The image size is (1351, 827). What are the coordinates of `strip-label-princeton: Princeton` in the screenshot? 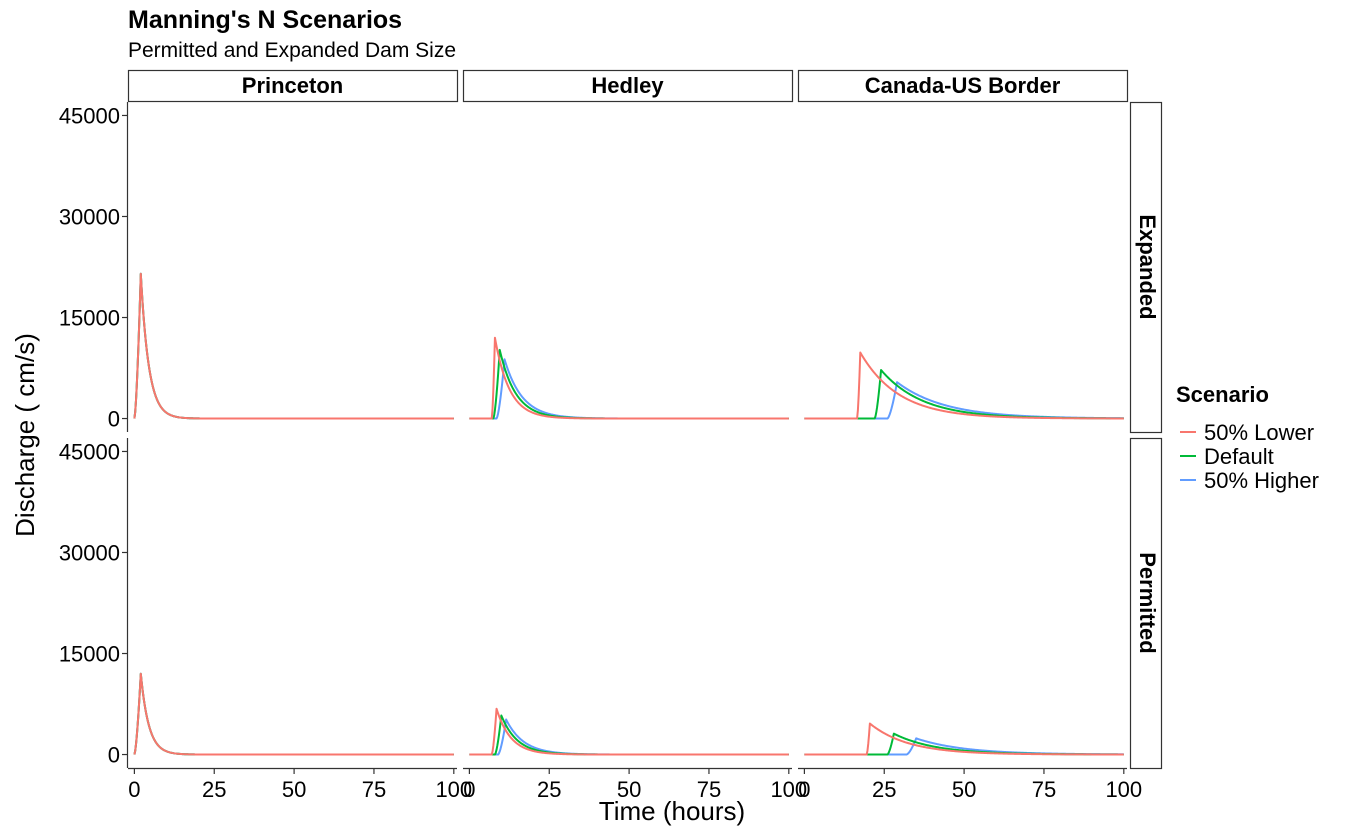 It's located at (292, 85).